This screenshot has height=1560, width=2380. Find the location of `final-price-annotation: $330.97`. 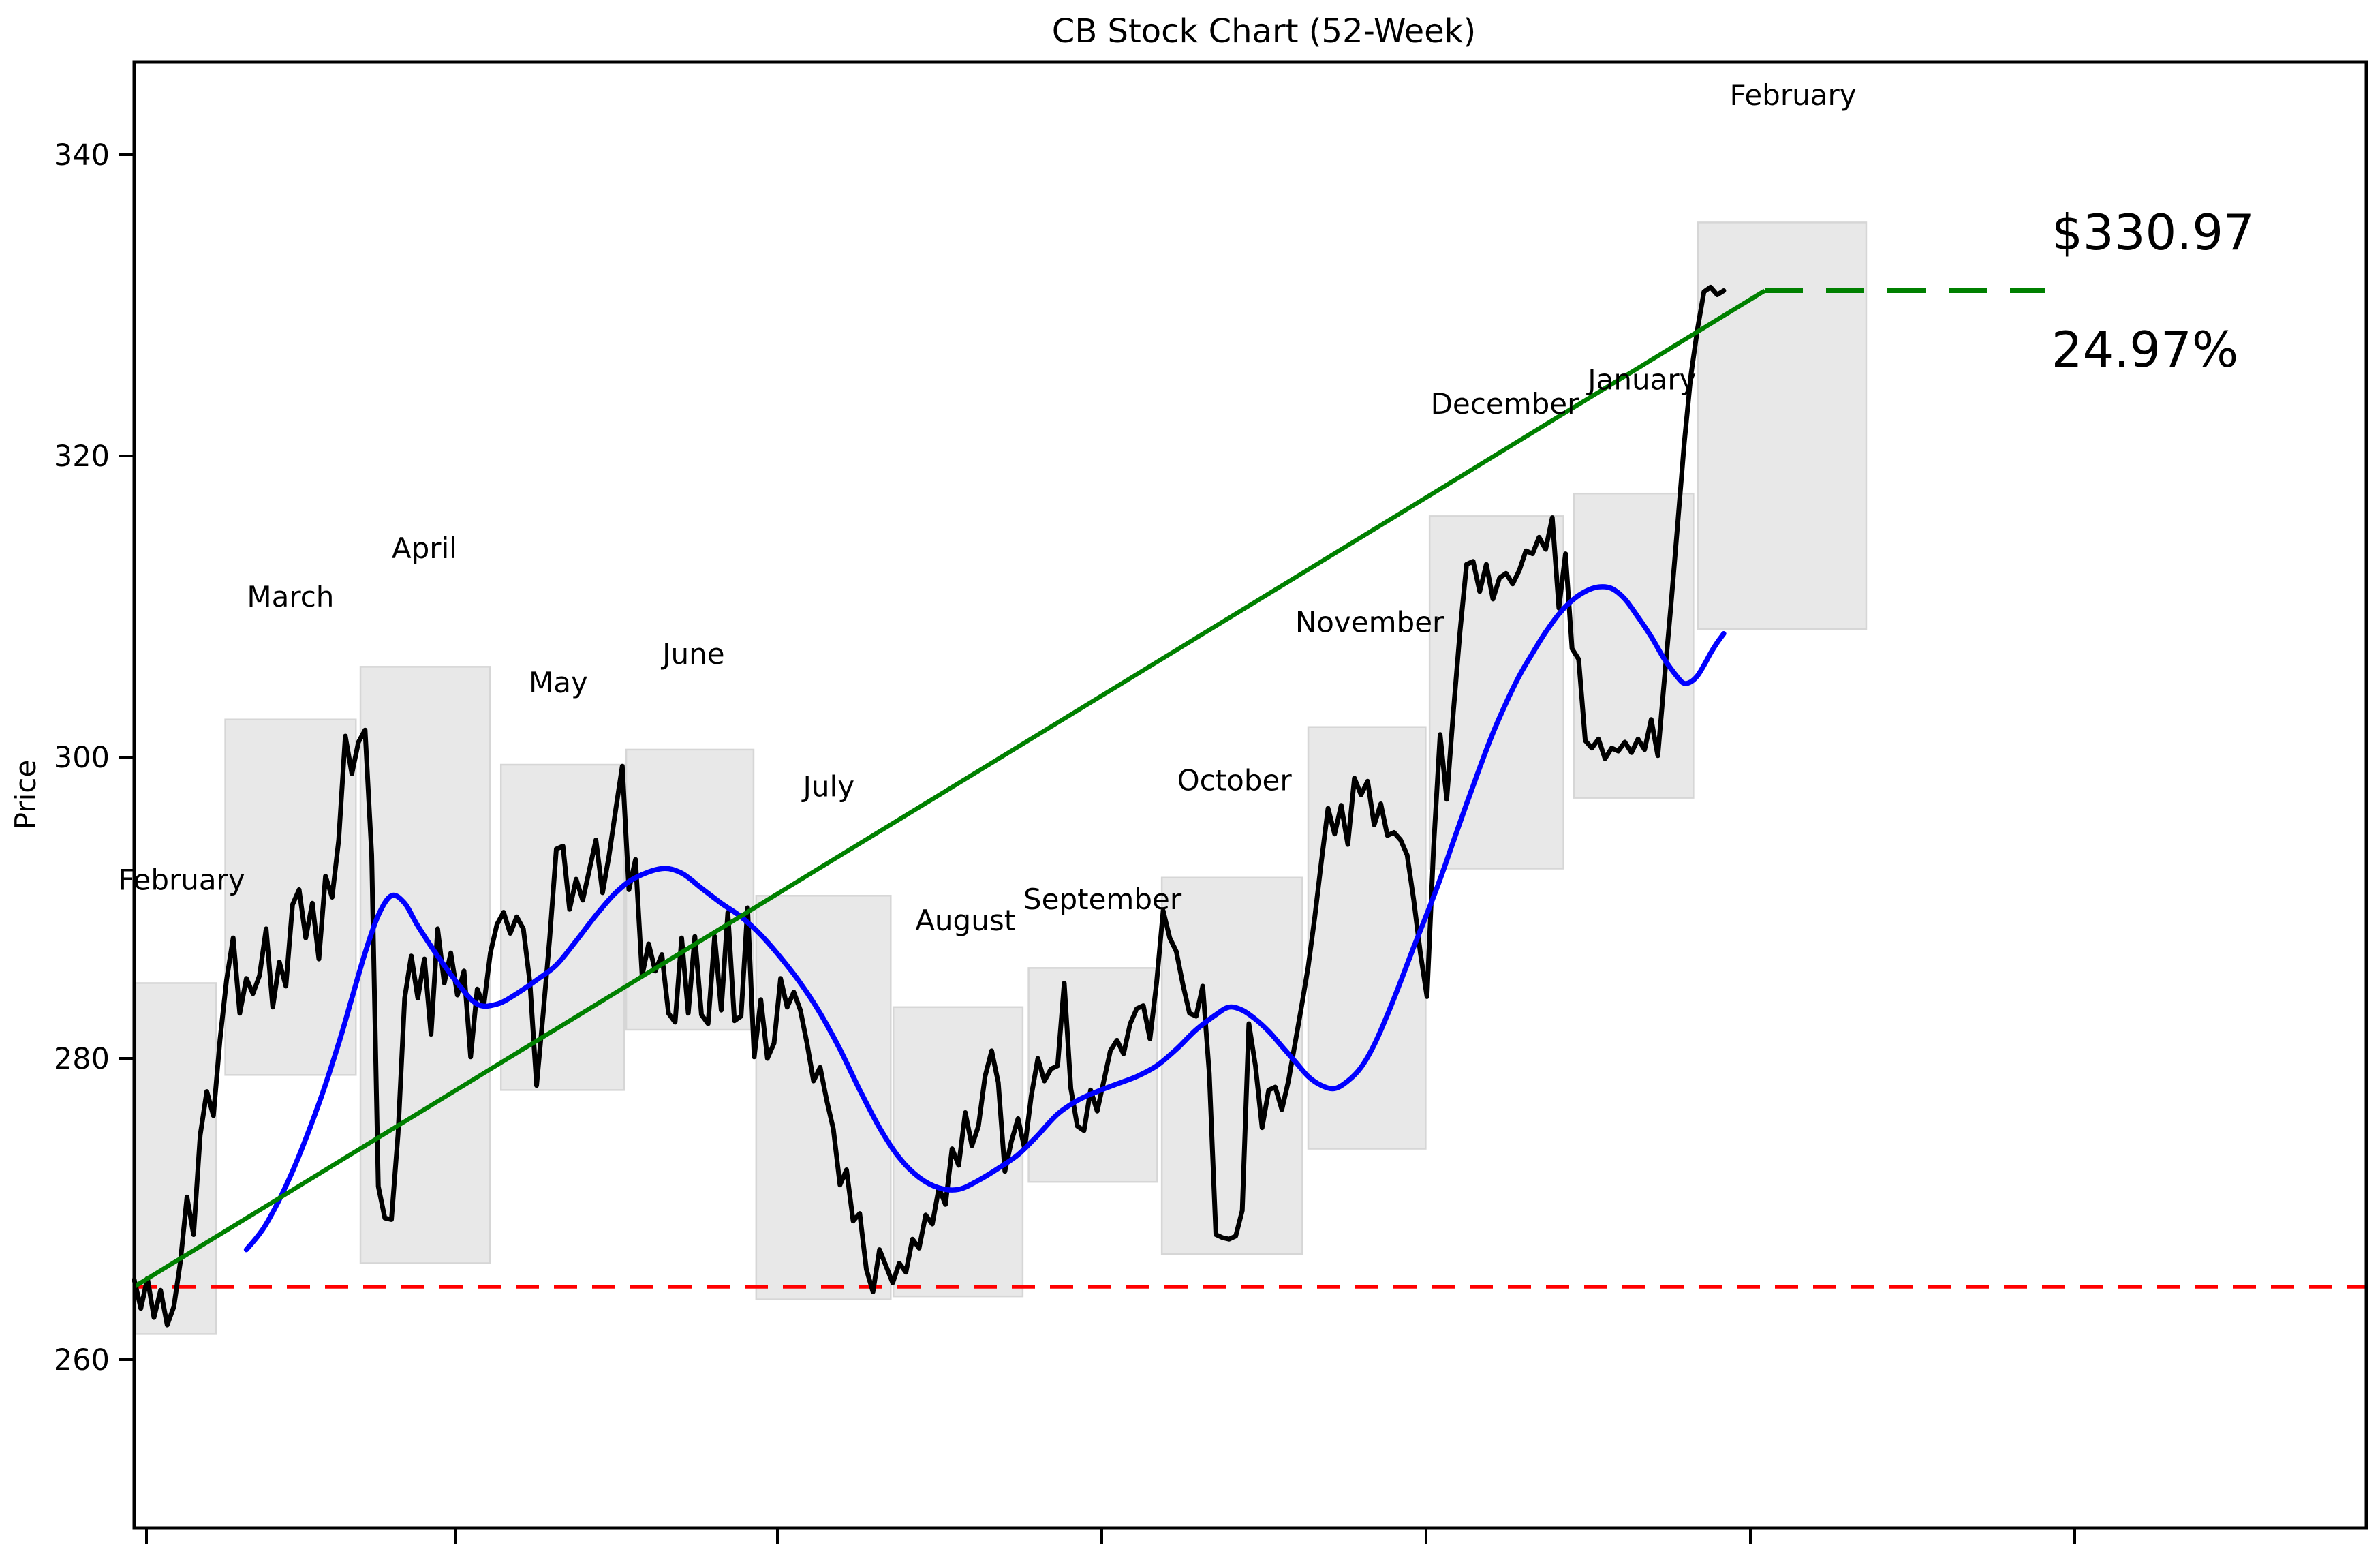

final-price-annotation: $330.97 is located at coordinates (2153, 232).